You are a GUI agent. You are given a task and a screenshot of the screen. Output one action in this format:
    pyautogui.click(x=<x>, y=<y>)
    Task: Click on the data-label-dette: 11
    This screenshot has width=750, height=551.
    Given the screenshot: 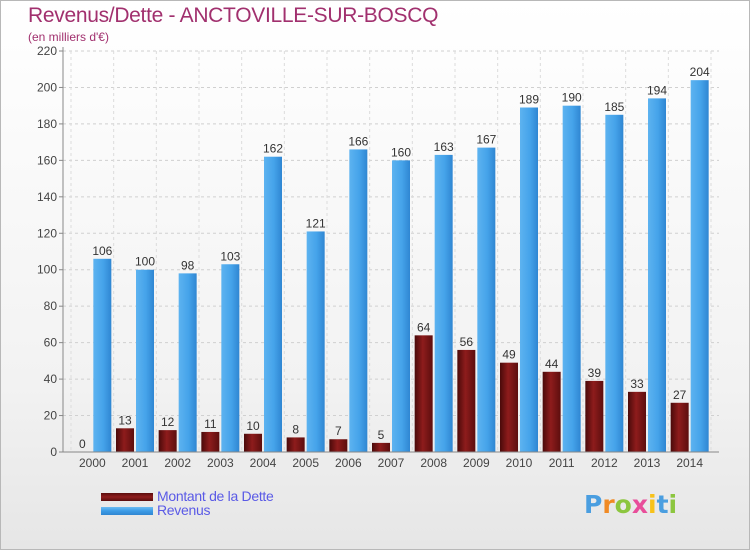 What is the action you would take?
    pyautogui.click(x=210, y=424)
    